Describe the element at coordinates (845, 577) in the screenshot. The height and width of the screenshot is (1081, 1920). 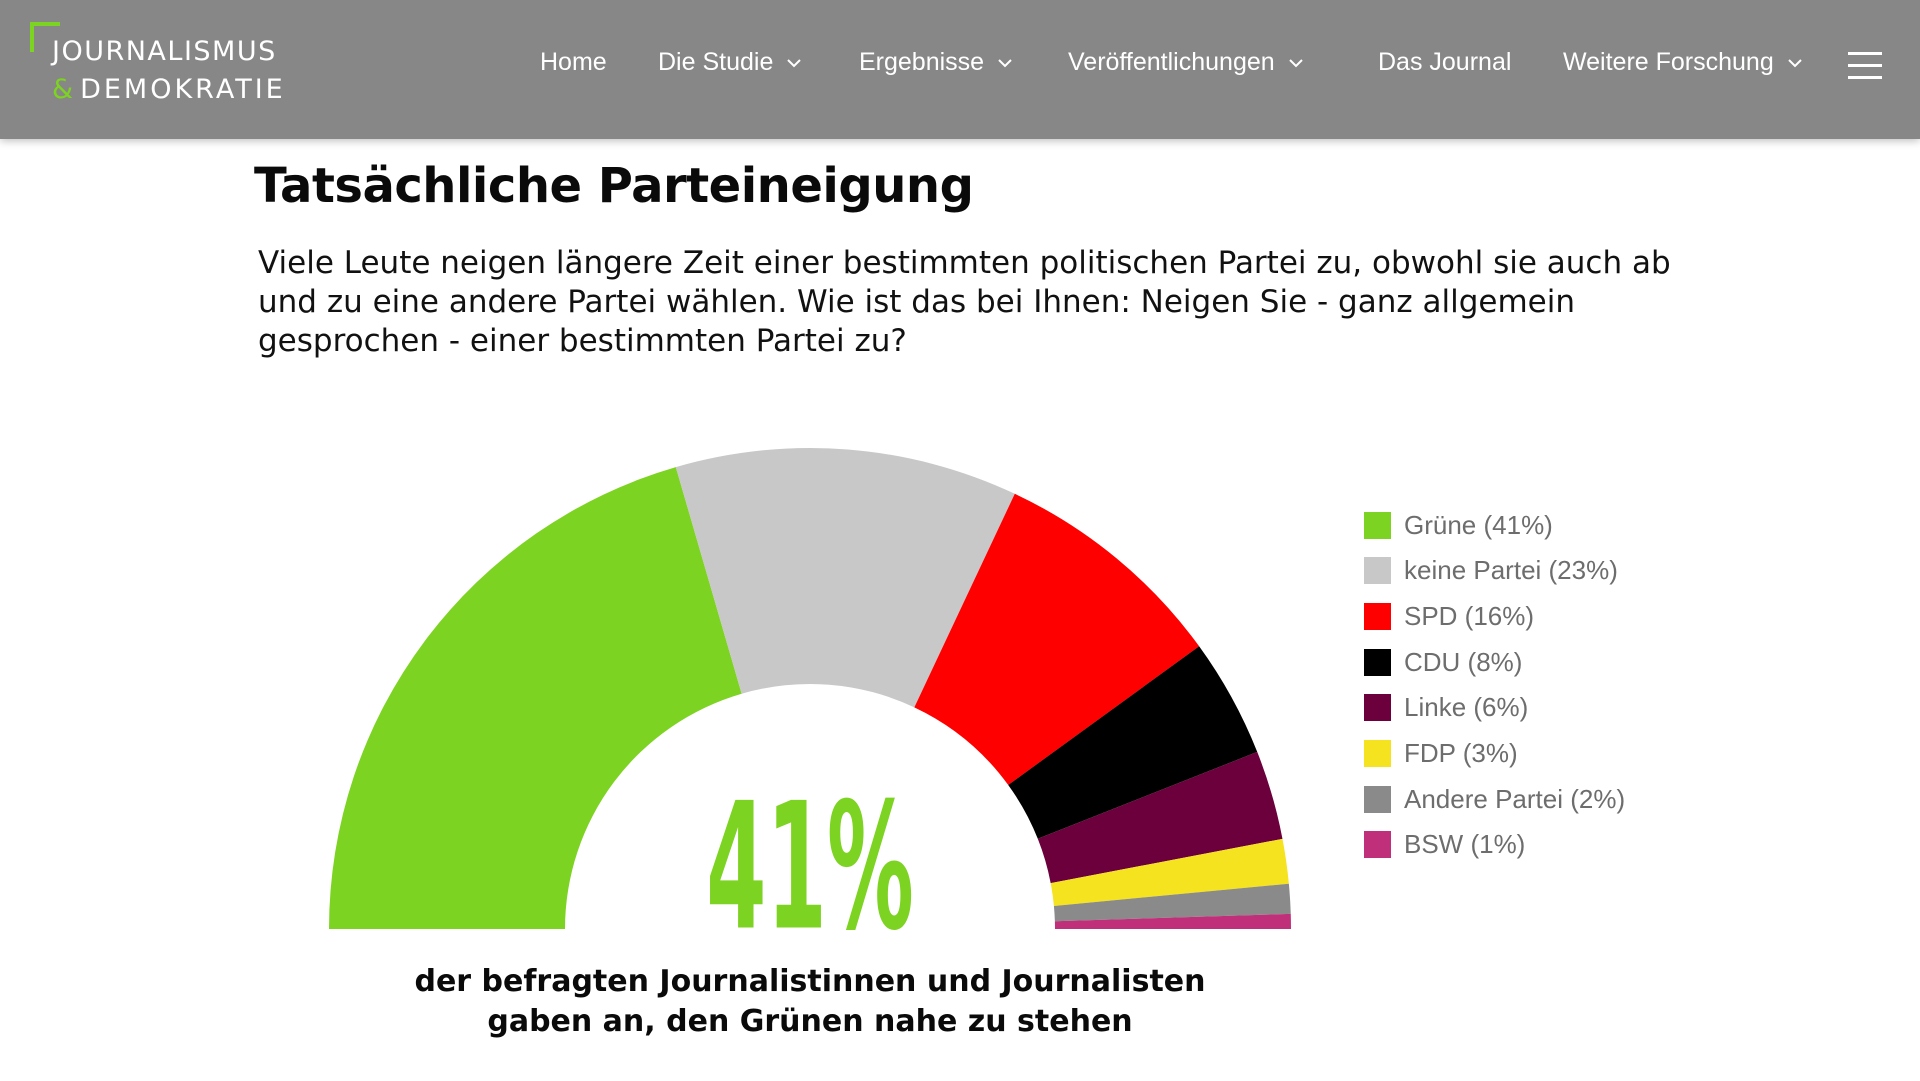
I see `chart-slice-keine-partei` at that location.